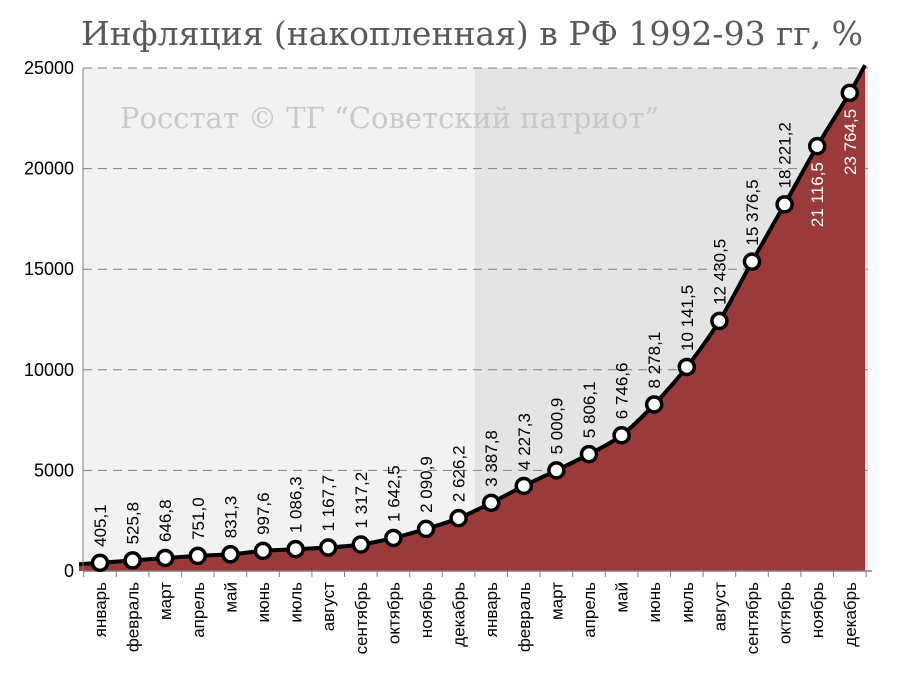 This screenshot has width=901, height=686. What do you see at coordinates (622, 391) in the screenshot?
I see `data-label: 6 746,6` at bounding box center [622, 391].